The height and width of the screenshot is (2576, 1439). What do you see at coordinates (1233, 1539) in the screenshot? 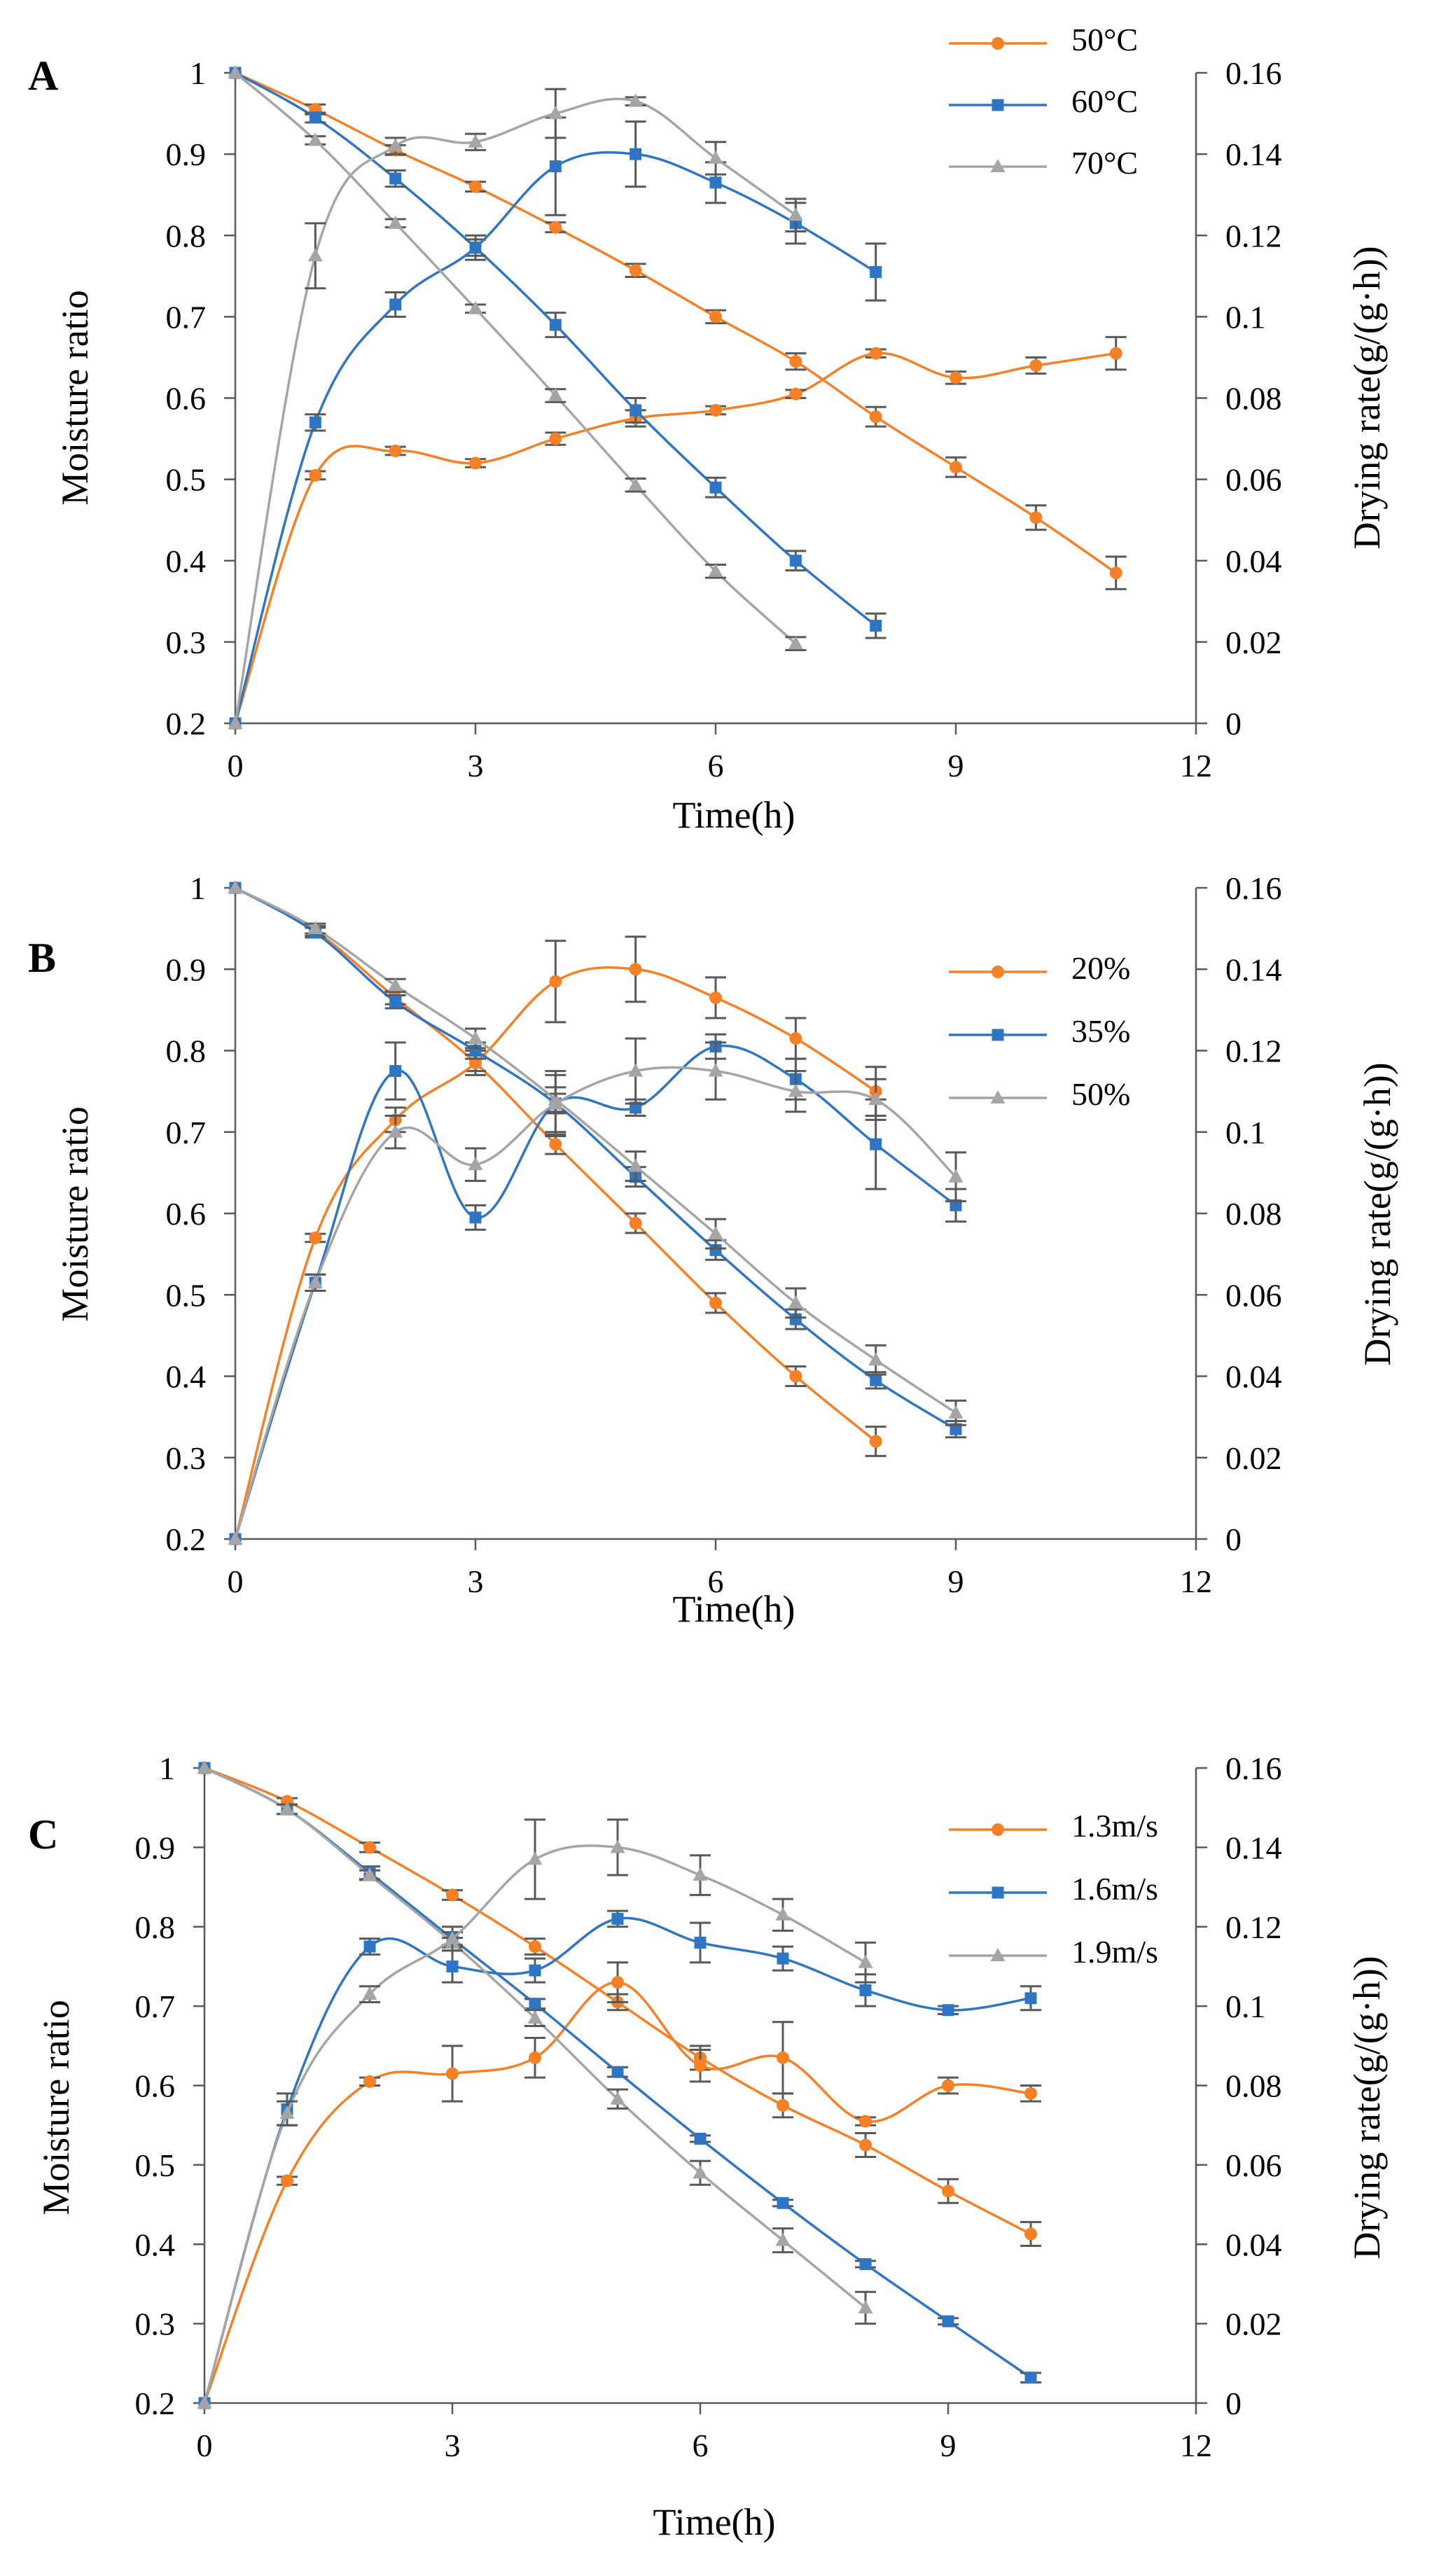
I see `y2-tick-label: 0` at bounding box center [1233, 1539].